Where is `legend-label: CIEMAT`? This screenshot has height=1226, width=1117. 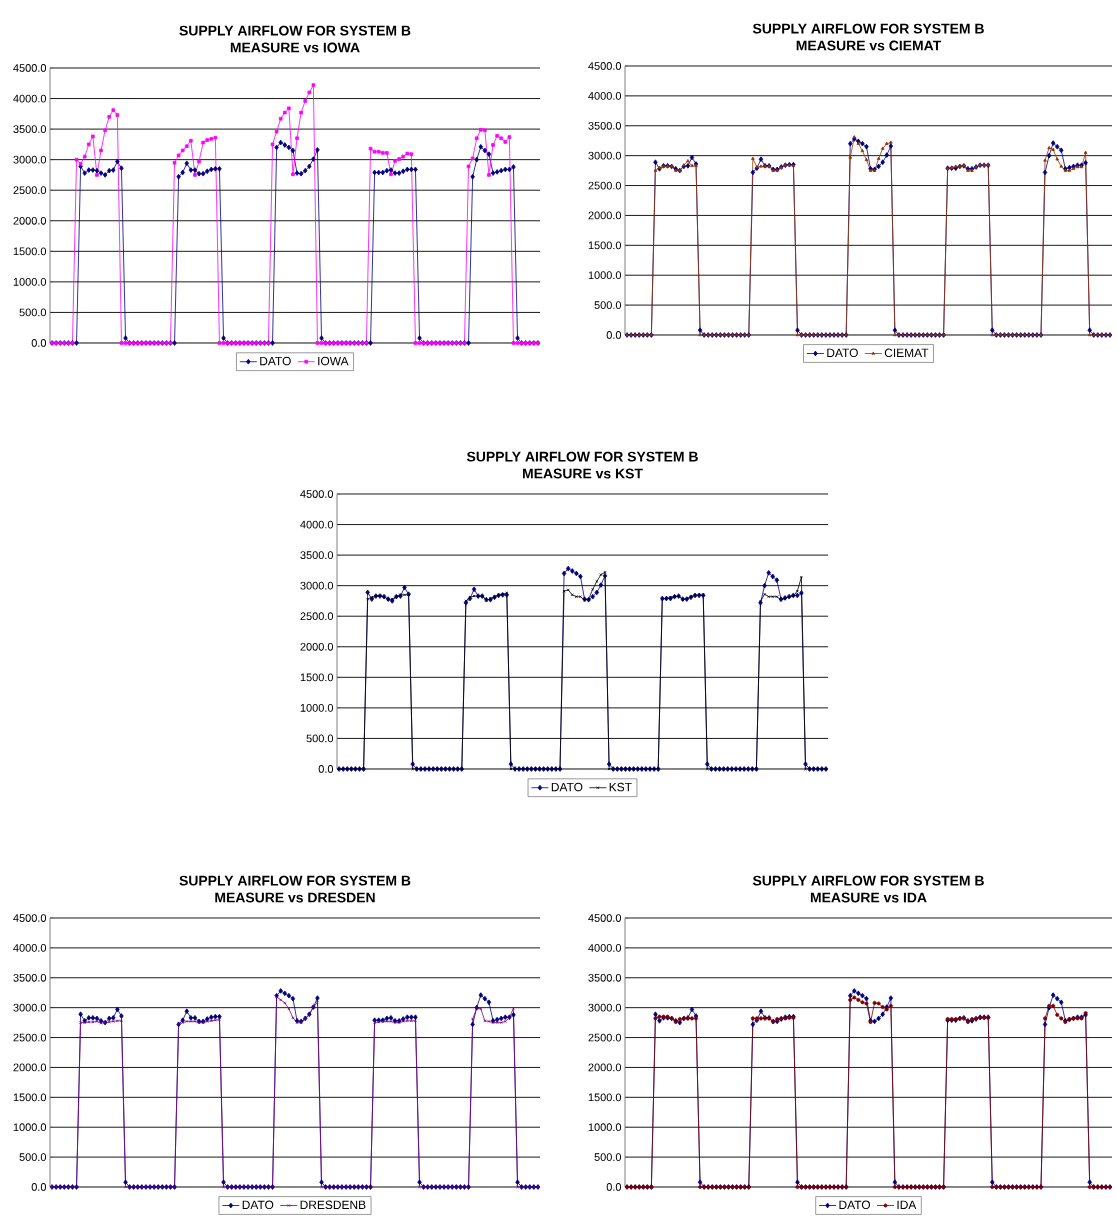 legend-label: CIEMAT is located at coordinates (906, 353).